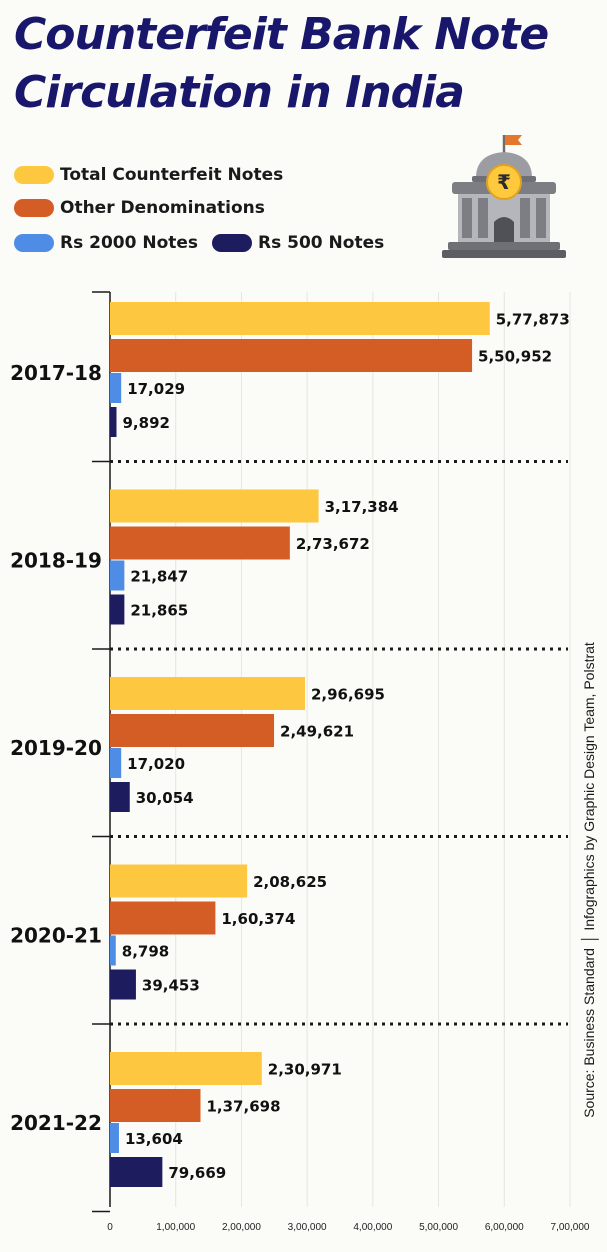 Image resolution: width=607 pixels, height=1252 pixels. What do you see at coordinates (290, 882) in the screenshot?
I see `data-label: 2,08,625` at bounding box center [290, 882].